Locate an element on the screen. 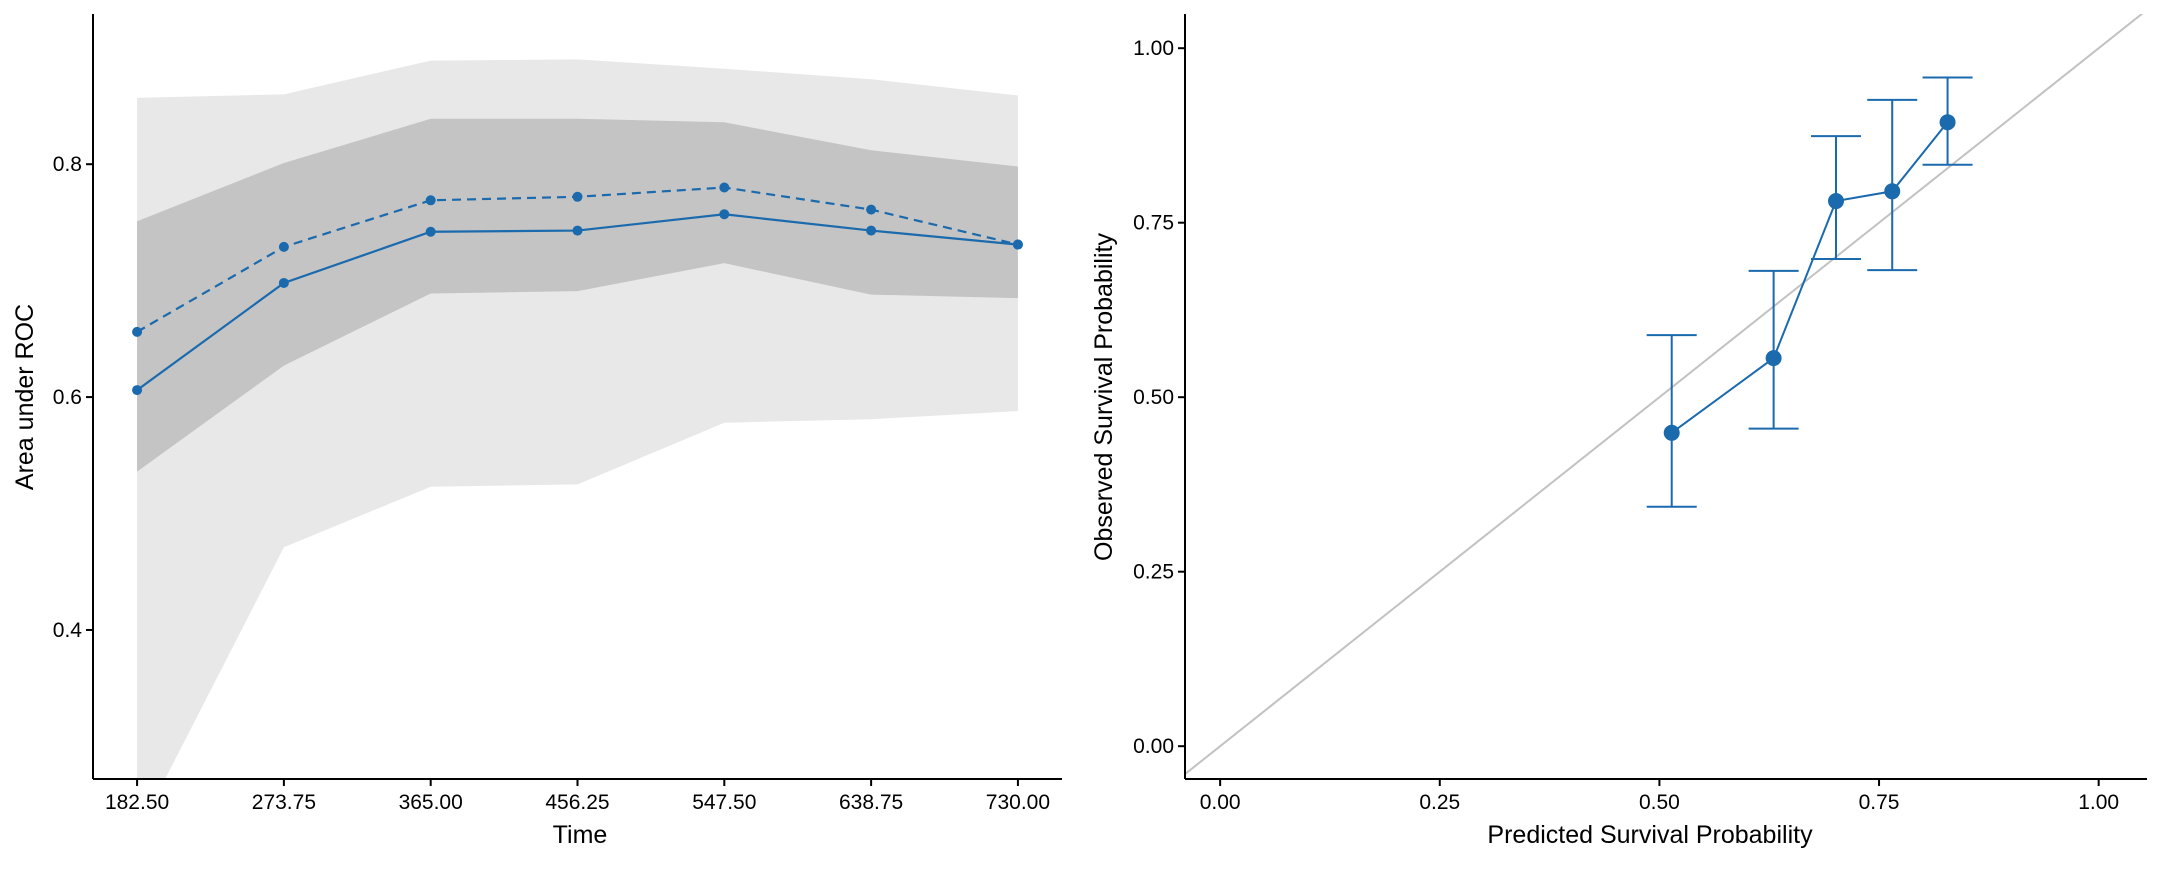 The height and width of the screenshot is (869, 2160). x-tick-label: 0.00 is located at coordinates (1220, 802).